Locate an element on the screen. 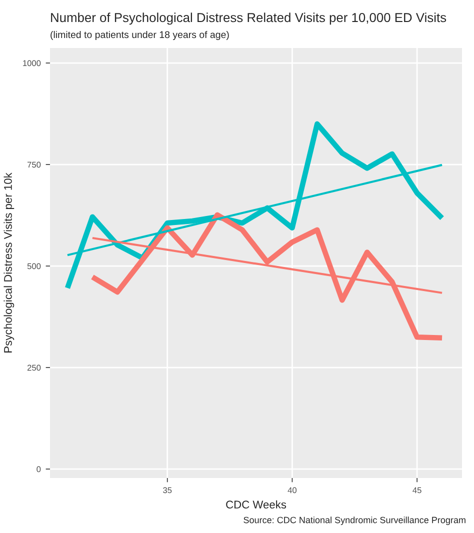 The image size is (474, 533). x-tick-label: 35 is located at coordinates (167, 490).